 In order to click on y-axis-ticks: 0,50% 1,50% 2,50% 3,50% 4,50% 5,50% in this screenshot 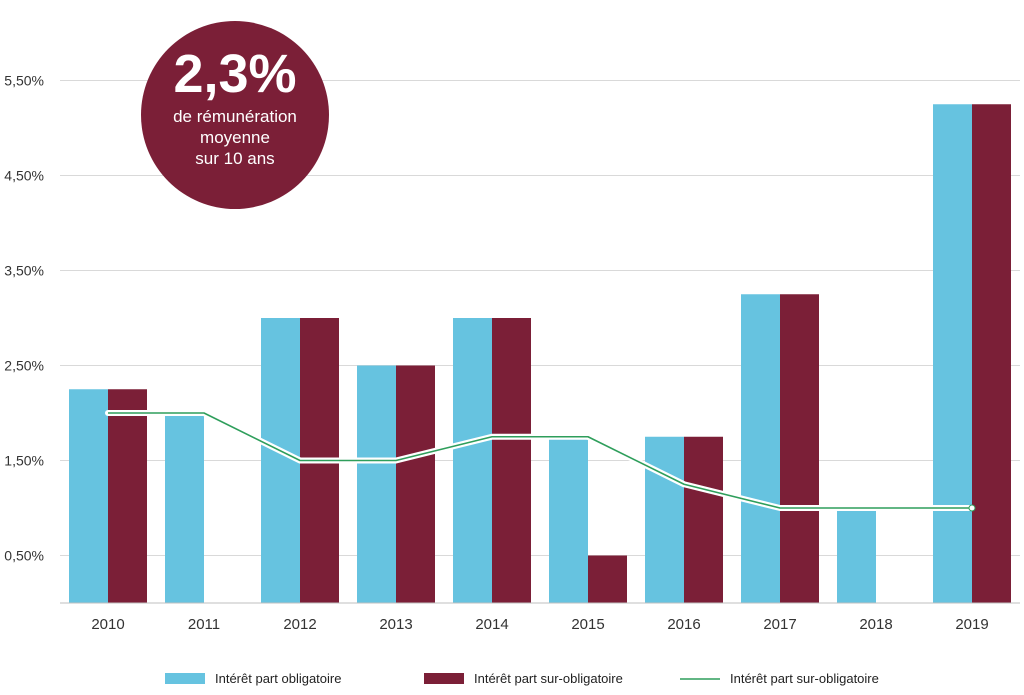, I will do `click(24, 318)`.